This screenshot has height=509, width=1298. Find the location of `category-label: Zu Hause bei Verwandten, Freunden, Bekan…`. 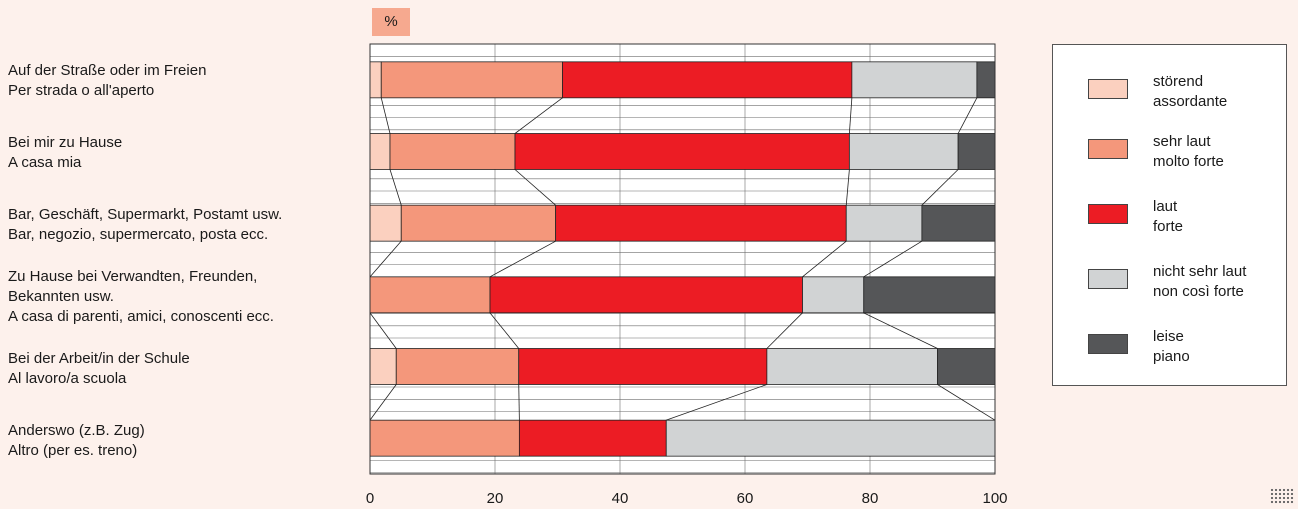

category-label: Zu Hause bei Verwandten, Freunden, Bekan… is located at coordinates (141, 296).